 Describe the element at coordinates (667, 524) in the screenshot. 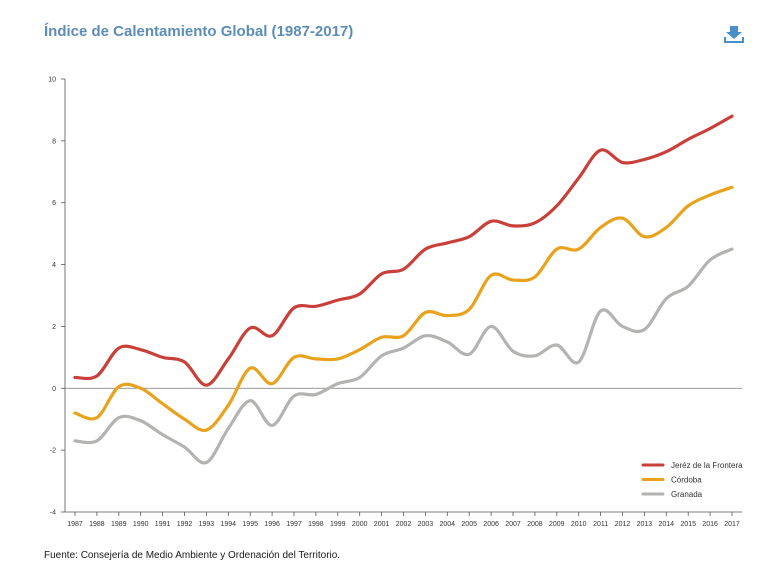

I see `x-tick-label: 2014` at that location.